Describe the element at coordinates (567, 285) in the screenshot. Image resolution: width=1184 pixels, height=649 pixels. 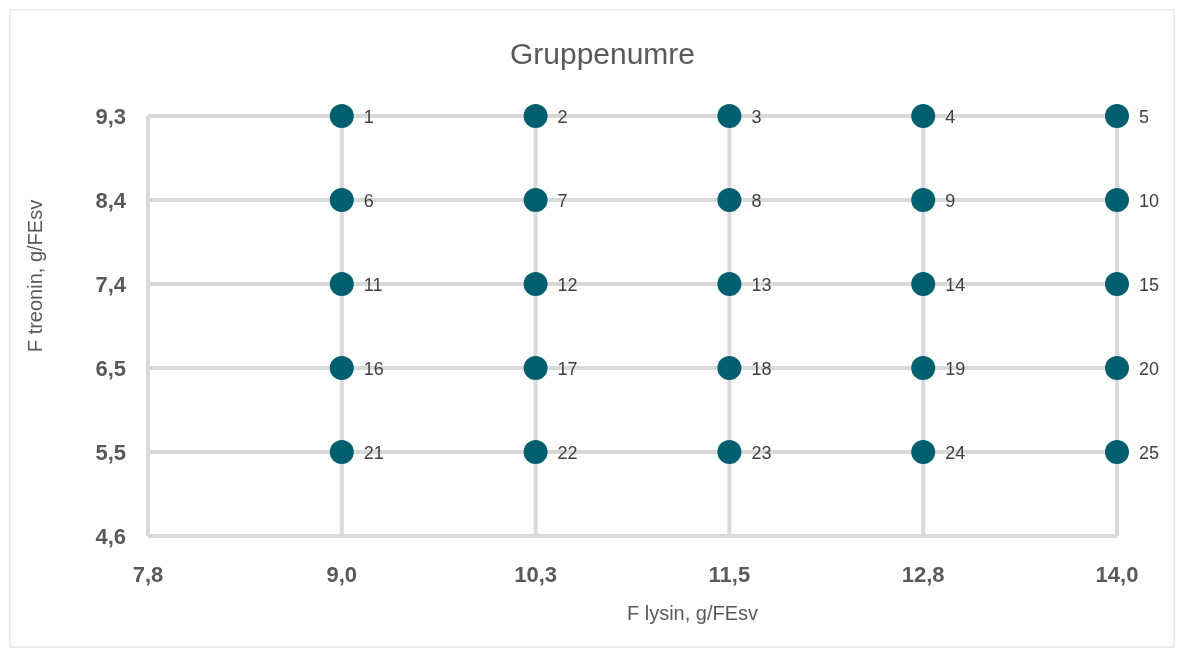
I see `annotation: 12` at that location.